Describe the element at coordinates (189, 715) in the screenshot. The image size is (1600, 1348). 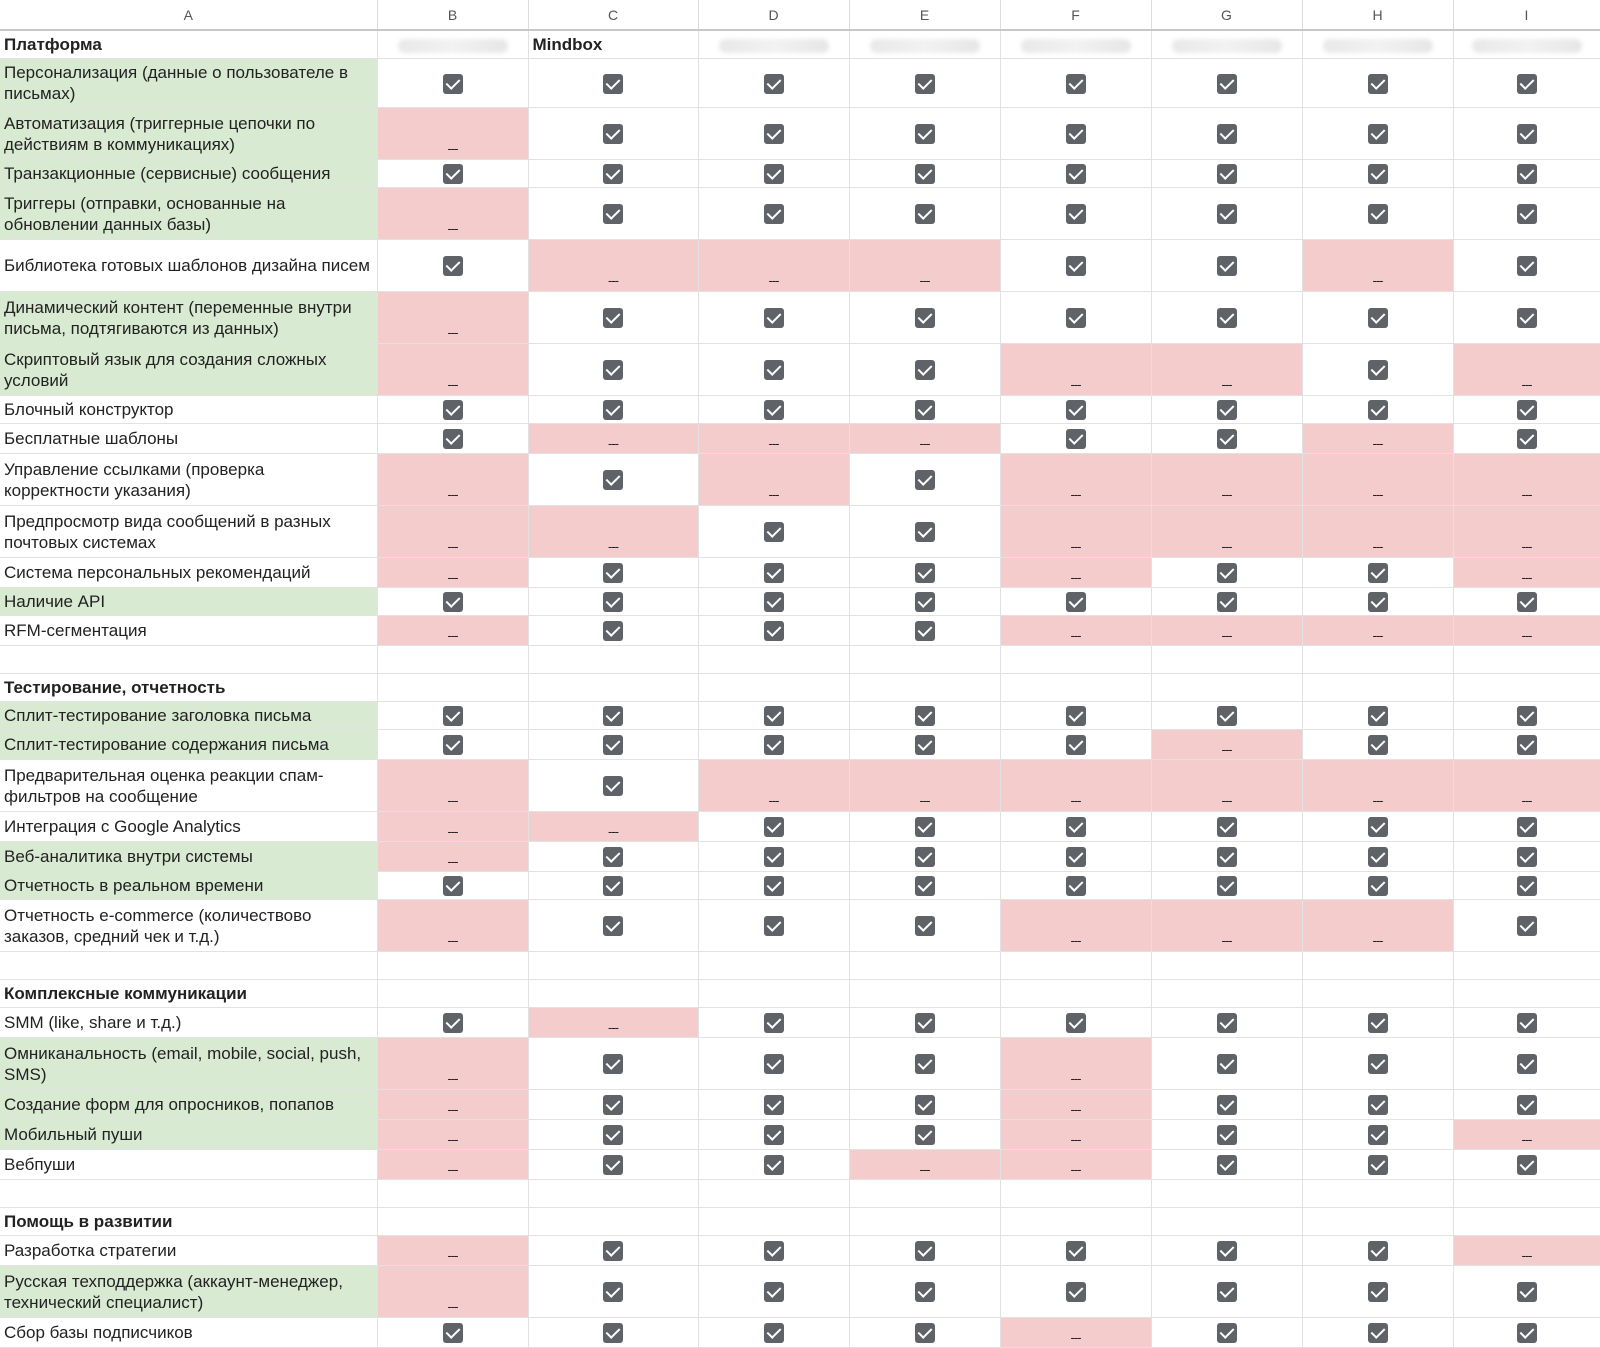
I see `feature-label-cell: Сплит-тестирование заголовка письма` at that location.